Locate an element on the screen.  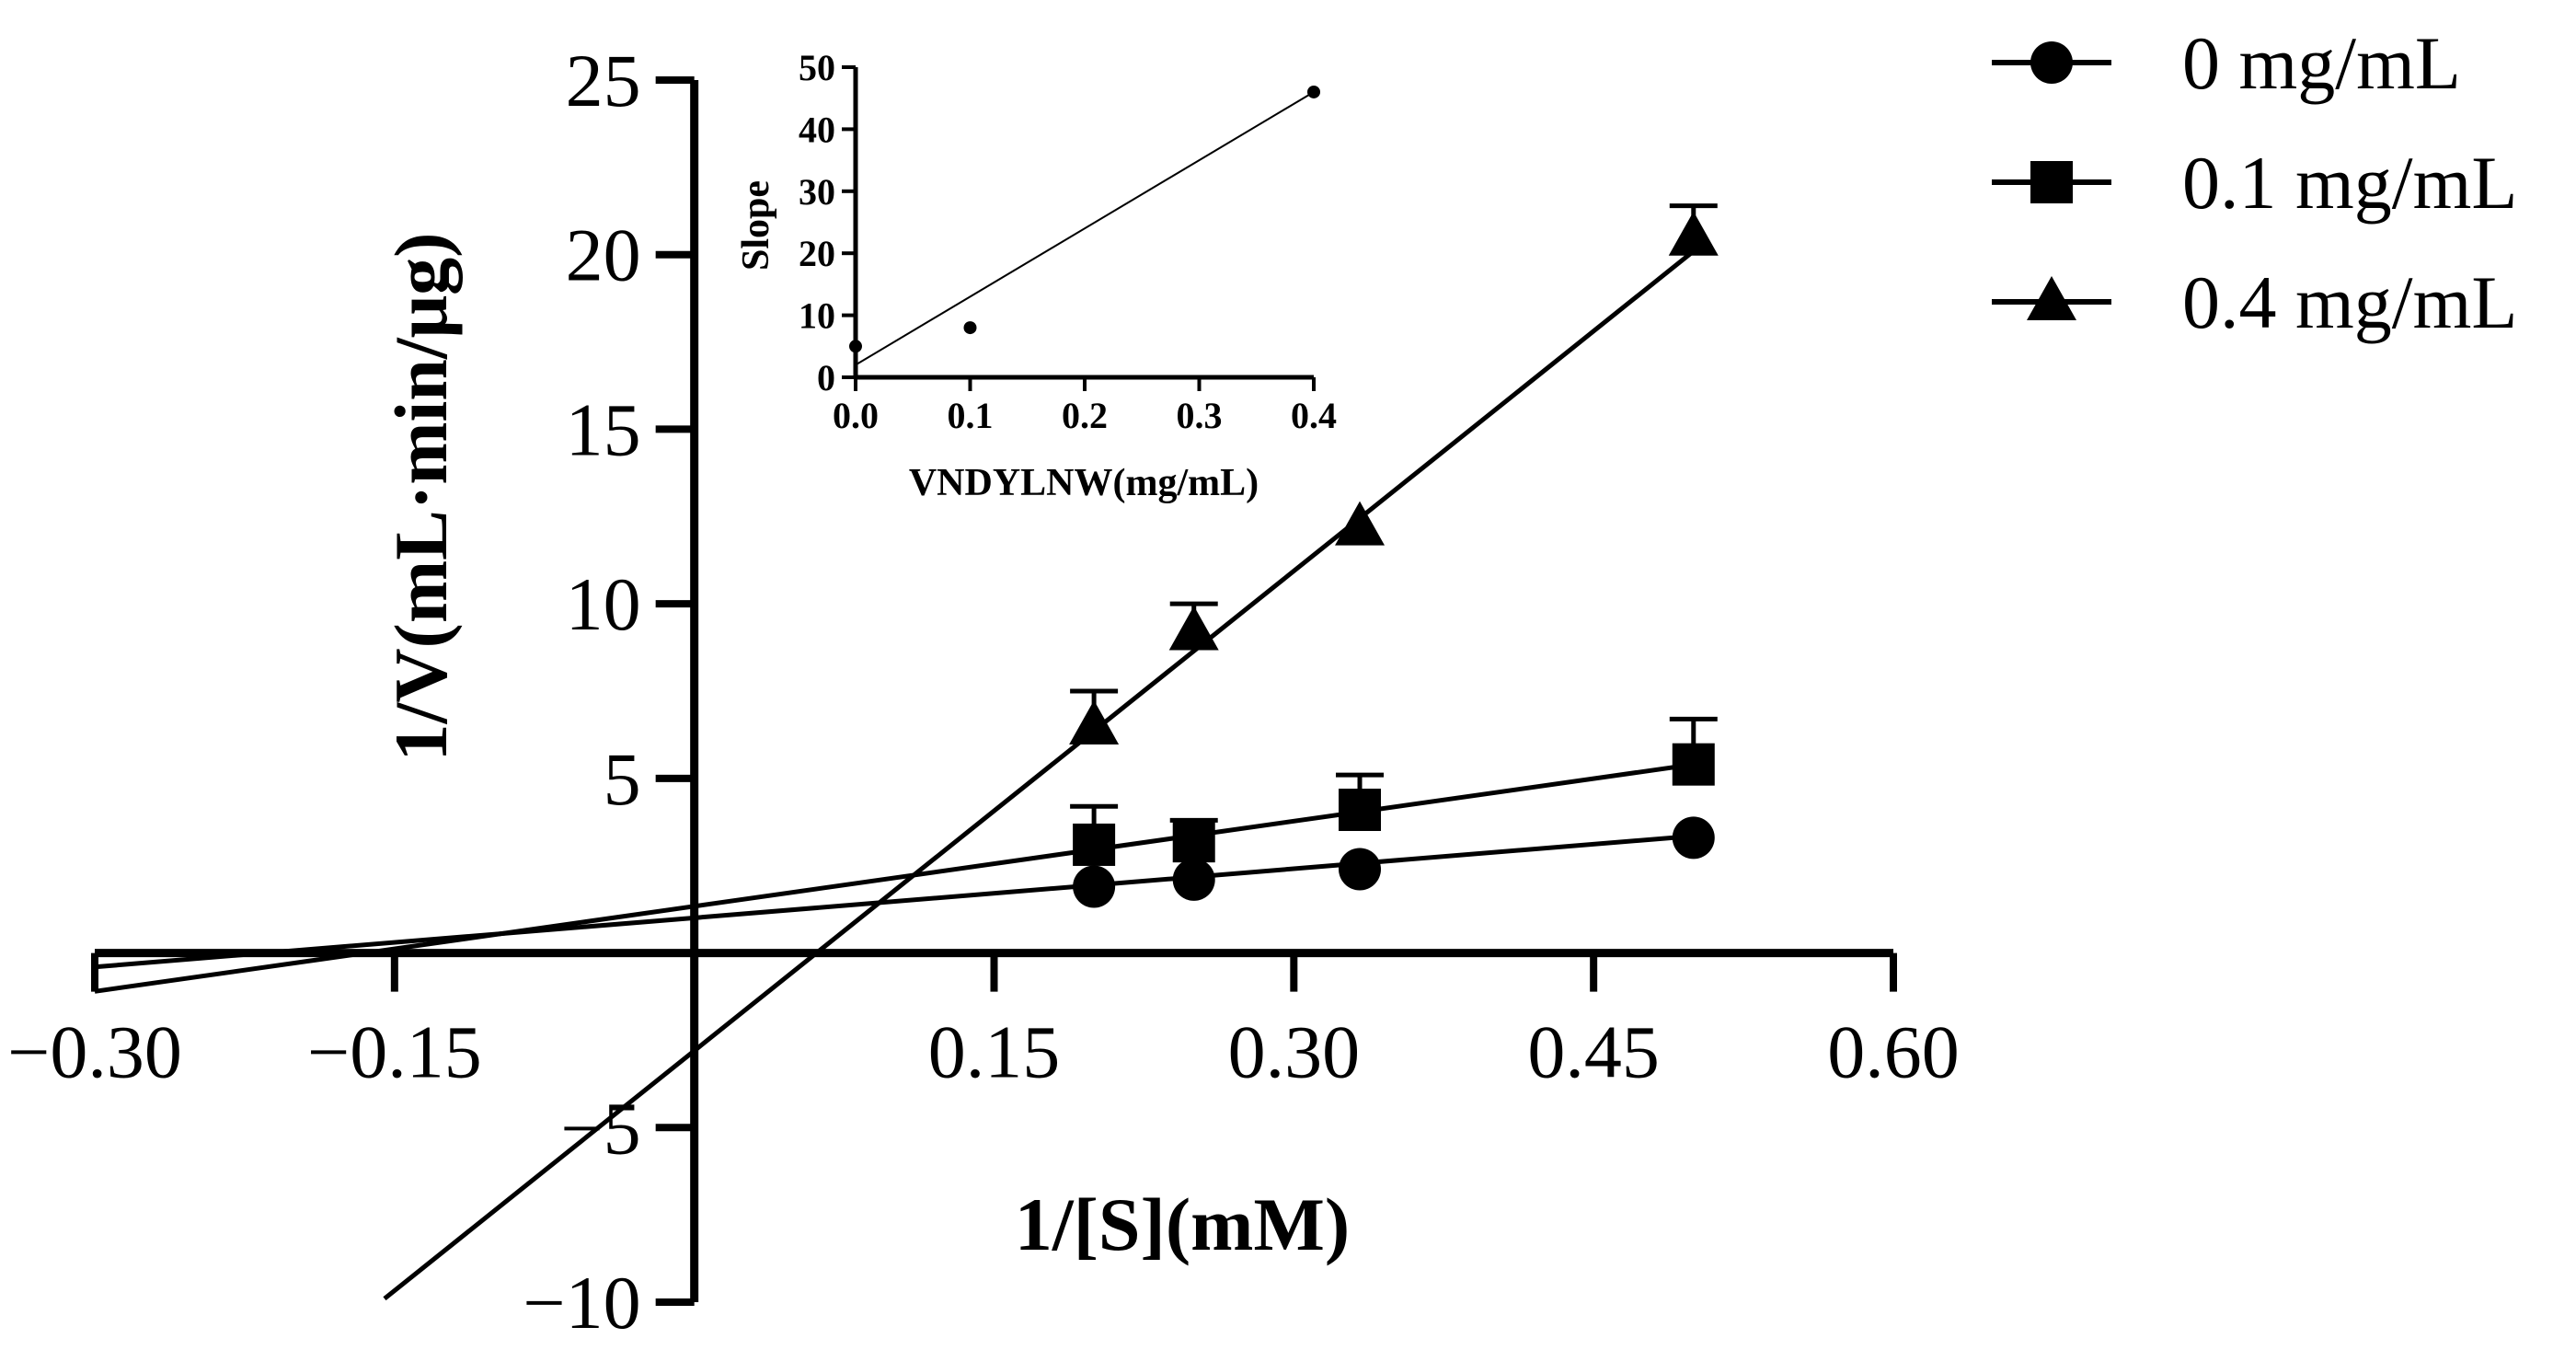
inset-x-tick-label-0-3: 0.3 is located at coordinates (1200, 415).